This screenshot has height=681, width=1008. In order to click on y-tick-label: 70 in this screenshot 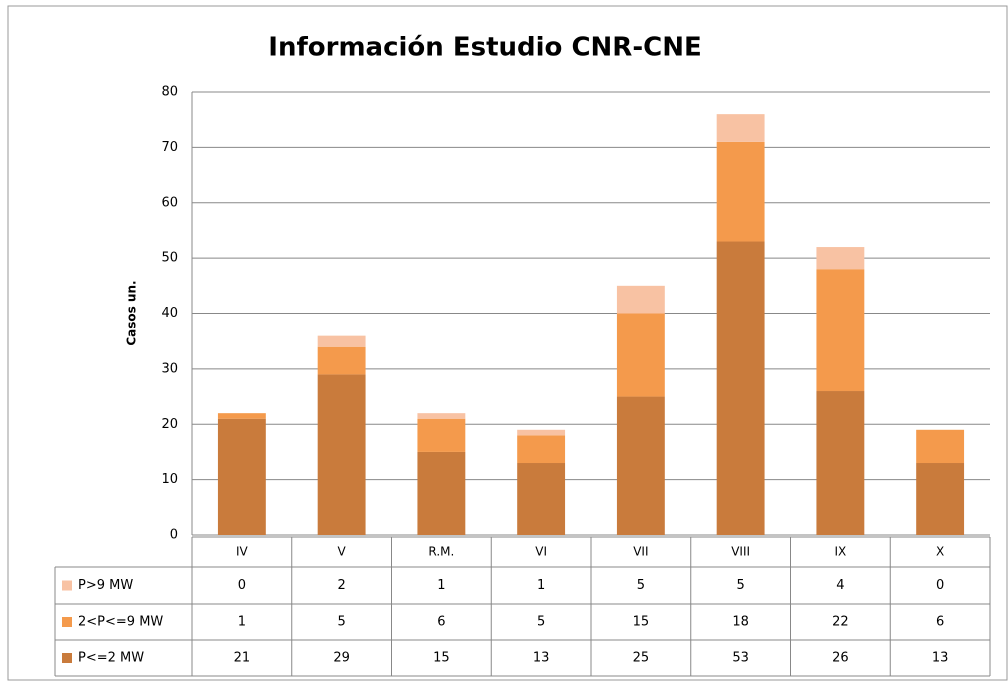, I will do `click(169, 147)`.